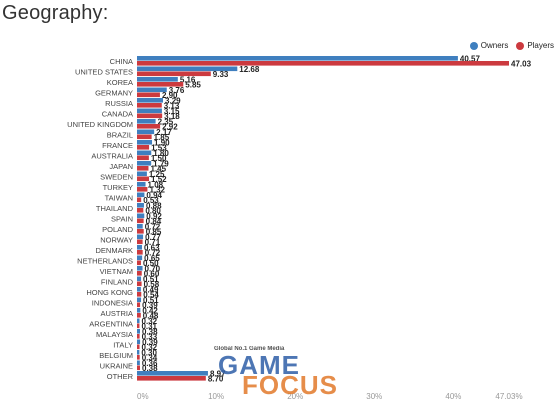  Describe the element at coordinates (161, 153) in the screenshot. I see `value-label-owners: 1.80` at that location.